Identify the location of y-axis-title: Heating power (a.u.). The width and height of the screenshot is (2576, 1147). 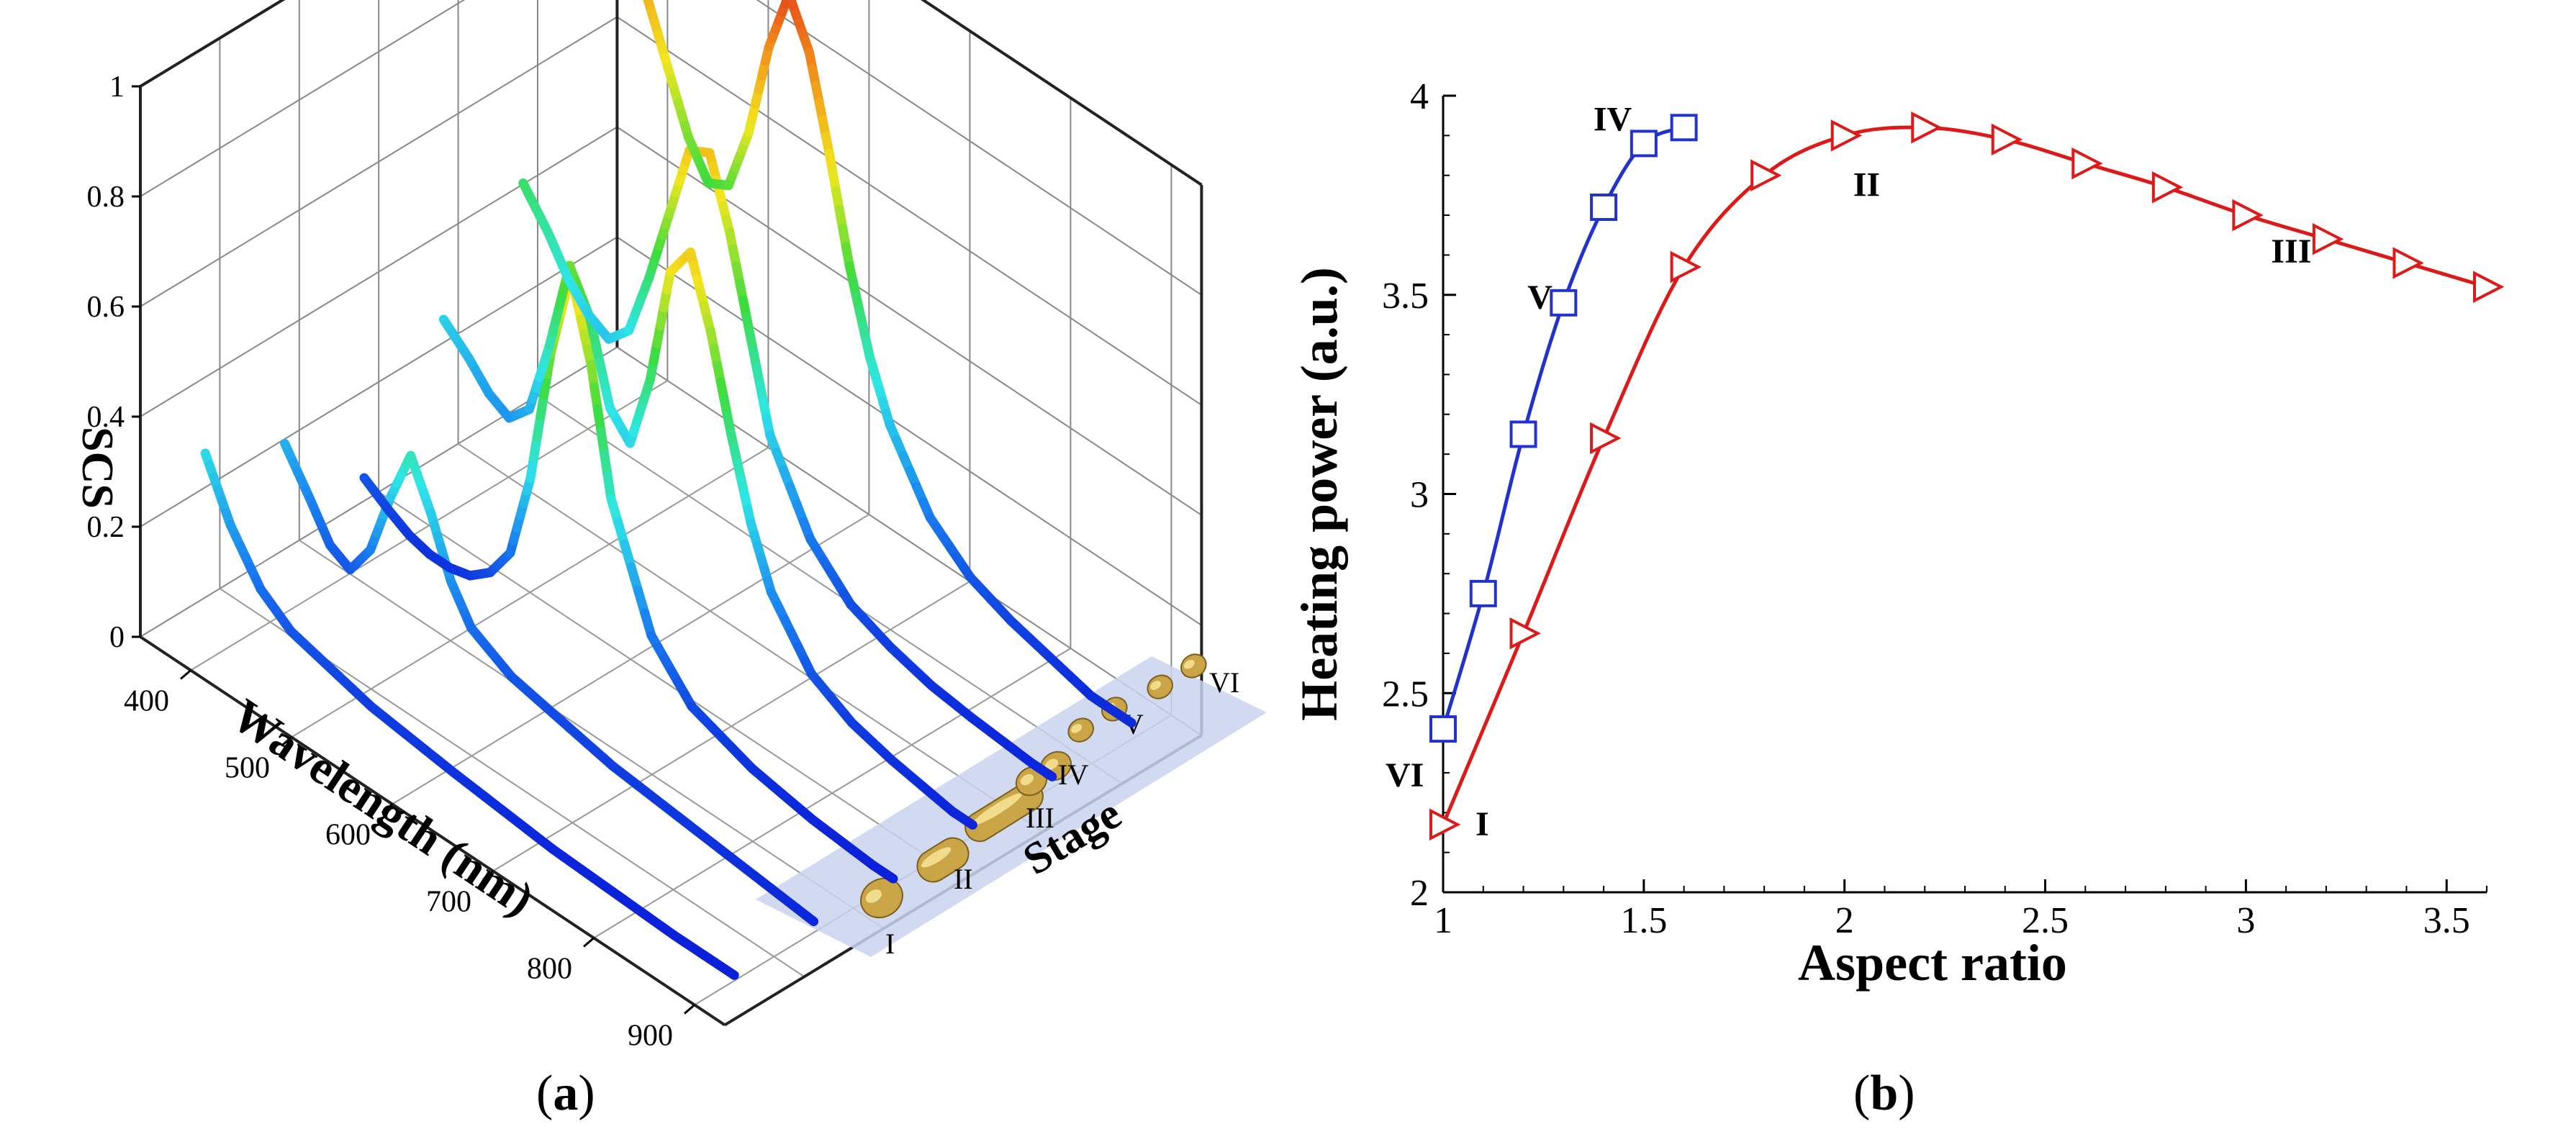
(1319, 494).